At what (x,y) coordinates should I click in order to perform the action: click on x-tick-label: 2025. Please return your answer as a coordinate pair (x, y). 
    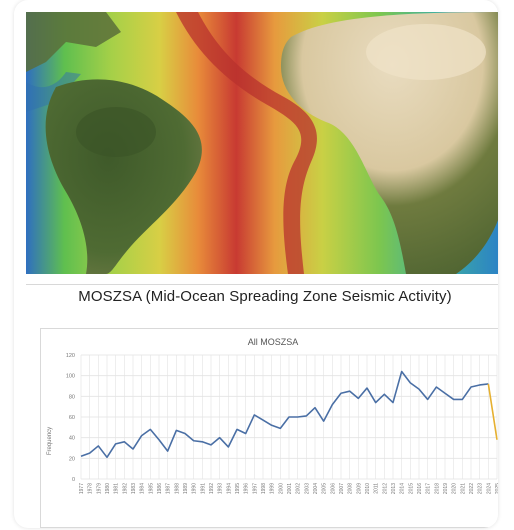
    Looking at the image, I should click on (496, 488).